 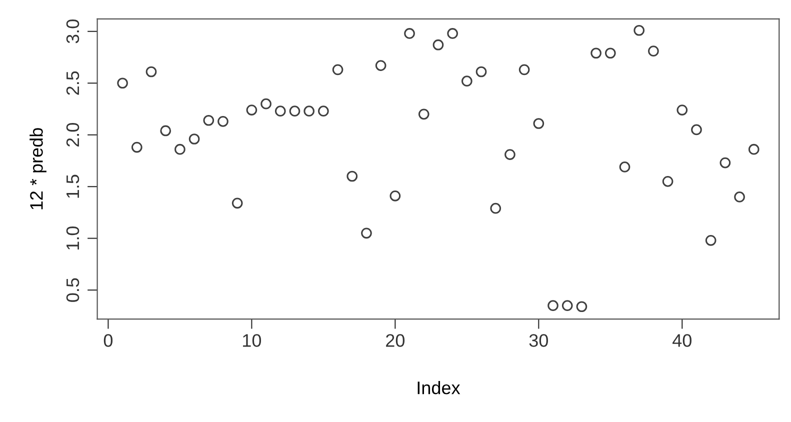 What do you see at coordinates (538, 340) in the screenshot?
I see `x-tick-label: 30` at bounding box center [538, 340].